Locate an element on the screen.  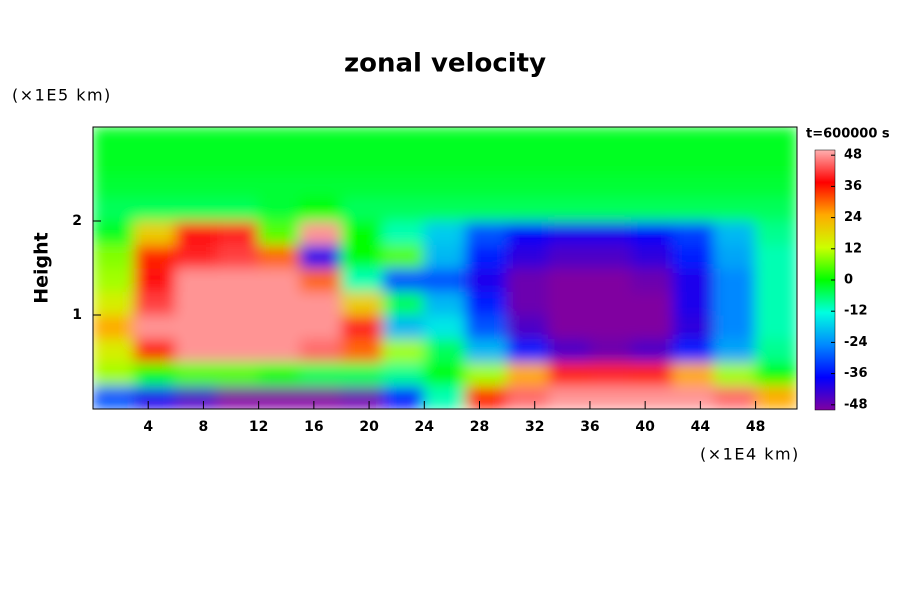
x-tick-label: 28 is located at coordinates (479, 427).